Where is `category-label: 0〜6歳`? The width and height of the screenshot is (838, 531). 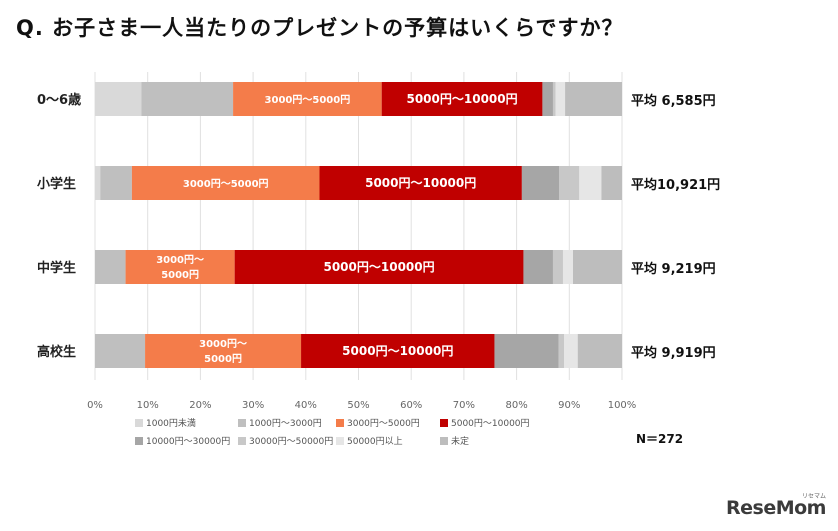 category-label: 0〜6歳 is located at coordinates (59, 100).